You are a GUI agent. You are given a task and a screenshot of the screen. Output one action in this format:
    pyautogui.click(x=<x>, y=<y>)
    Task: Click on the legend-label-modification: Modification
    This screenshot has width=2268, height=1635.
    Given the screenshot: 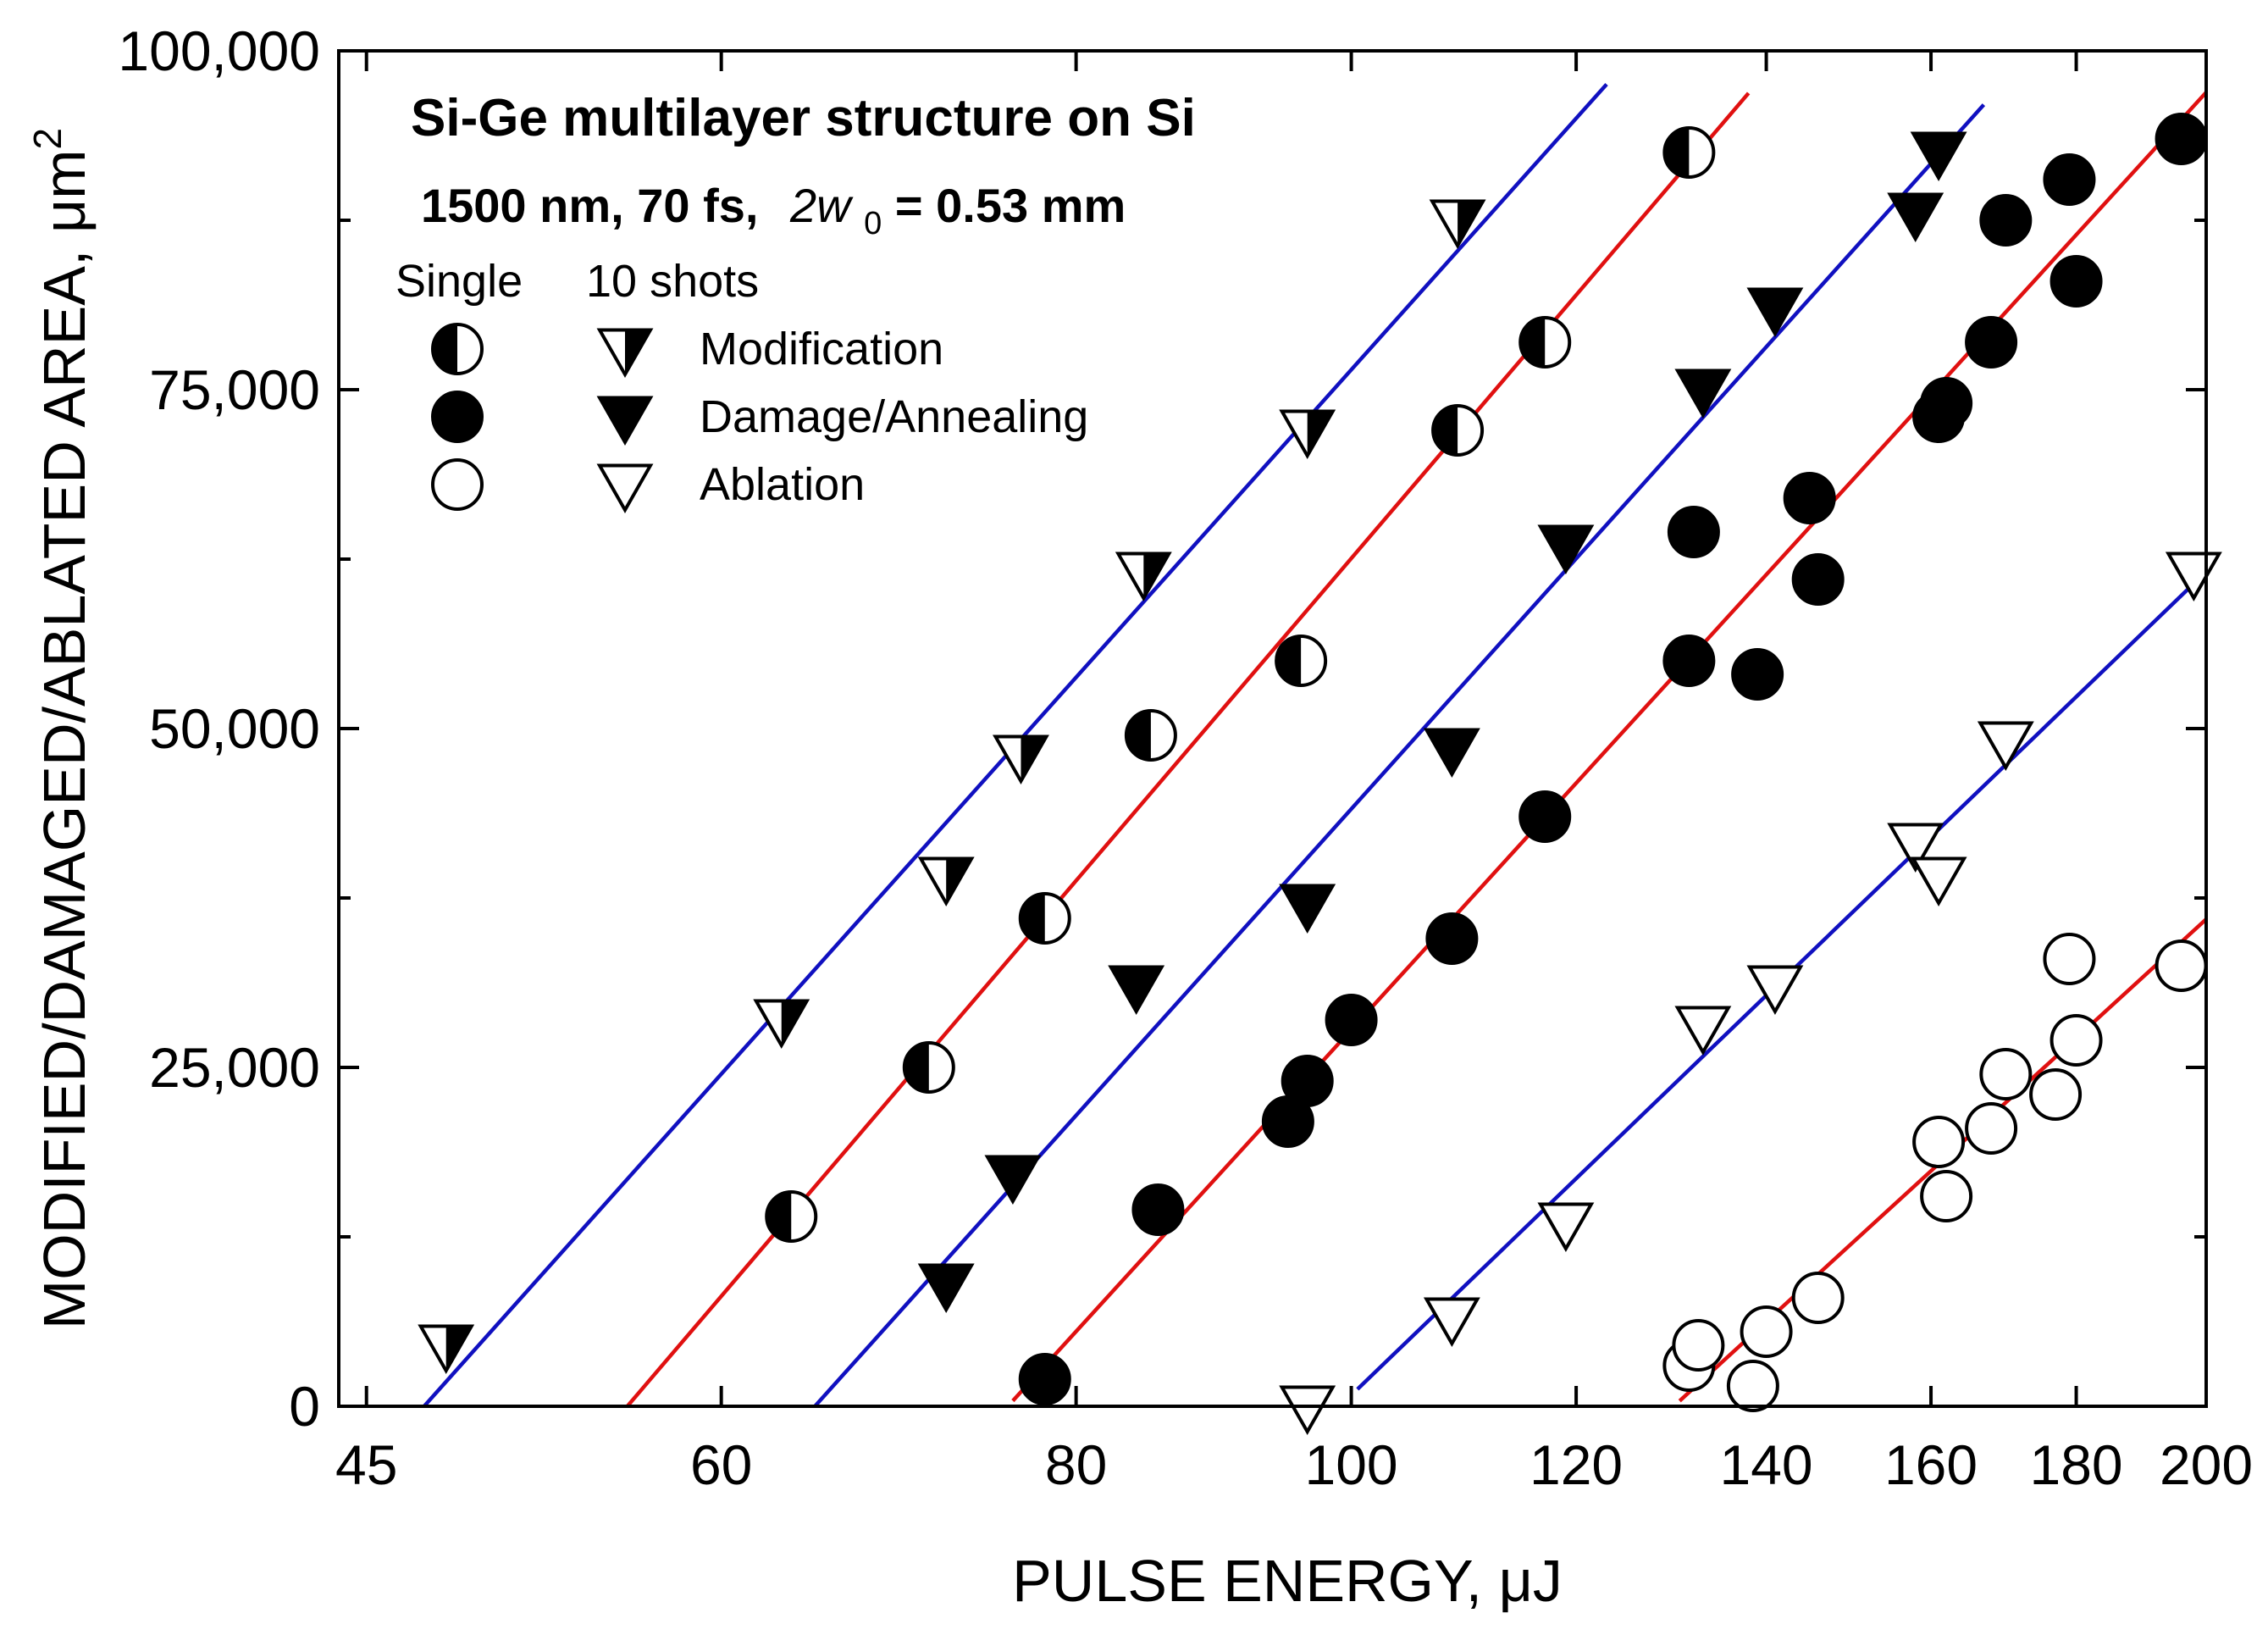 What is the action you would take?
    pyautogui.click(x=821, y=349)
    